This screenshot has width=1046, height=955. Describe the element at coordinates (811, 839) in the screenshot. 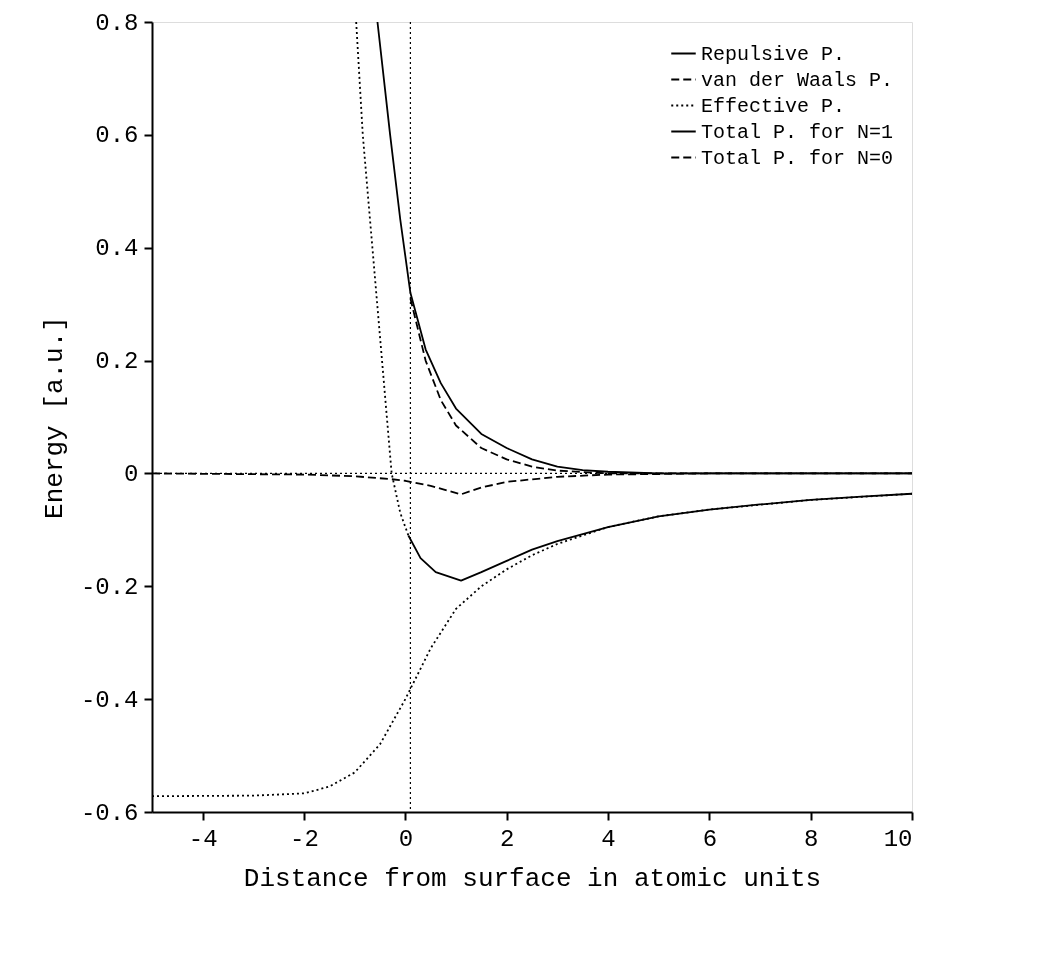

I see `x-tick-label: 8` at that location.